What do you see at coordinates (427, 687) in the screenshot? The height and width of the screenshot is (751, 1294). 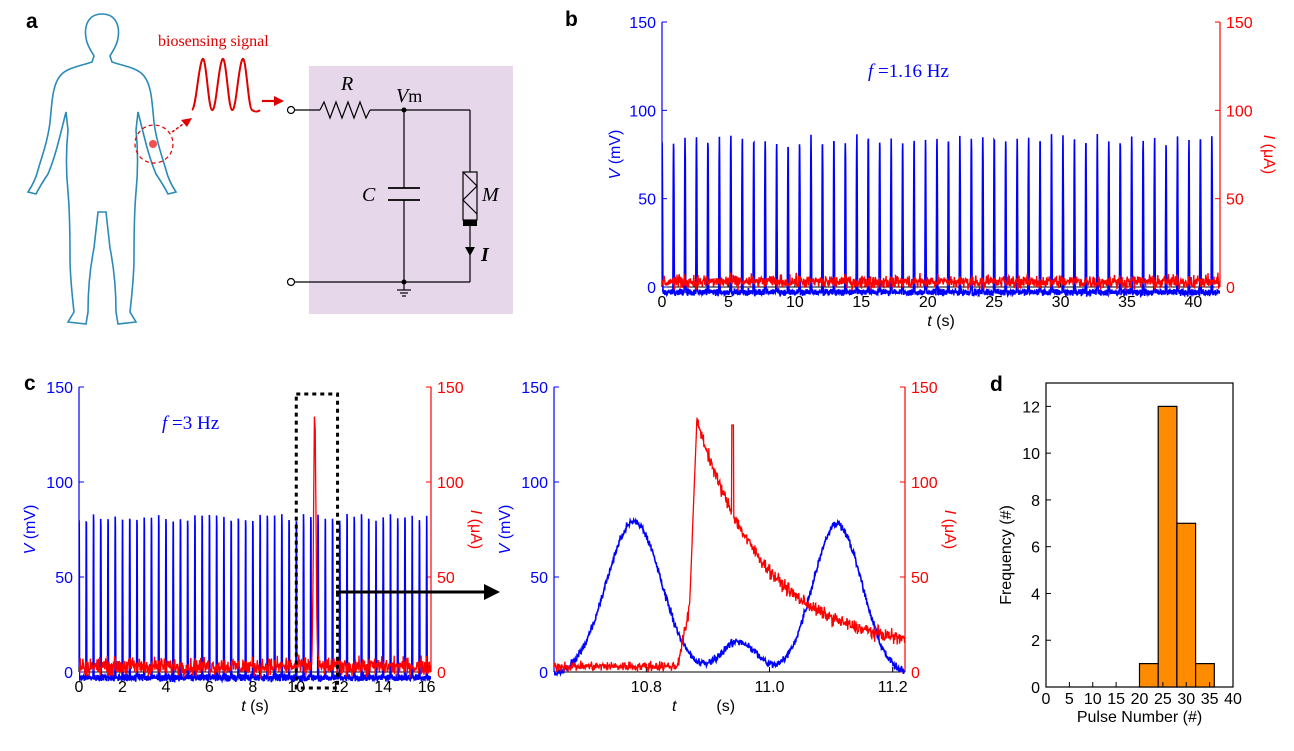 I see `x-tick-label: 16` at bounding box center [427, 687].